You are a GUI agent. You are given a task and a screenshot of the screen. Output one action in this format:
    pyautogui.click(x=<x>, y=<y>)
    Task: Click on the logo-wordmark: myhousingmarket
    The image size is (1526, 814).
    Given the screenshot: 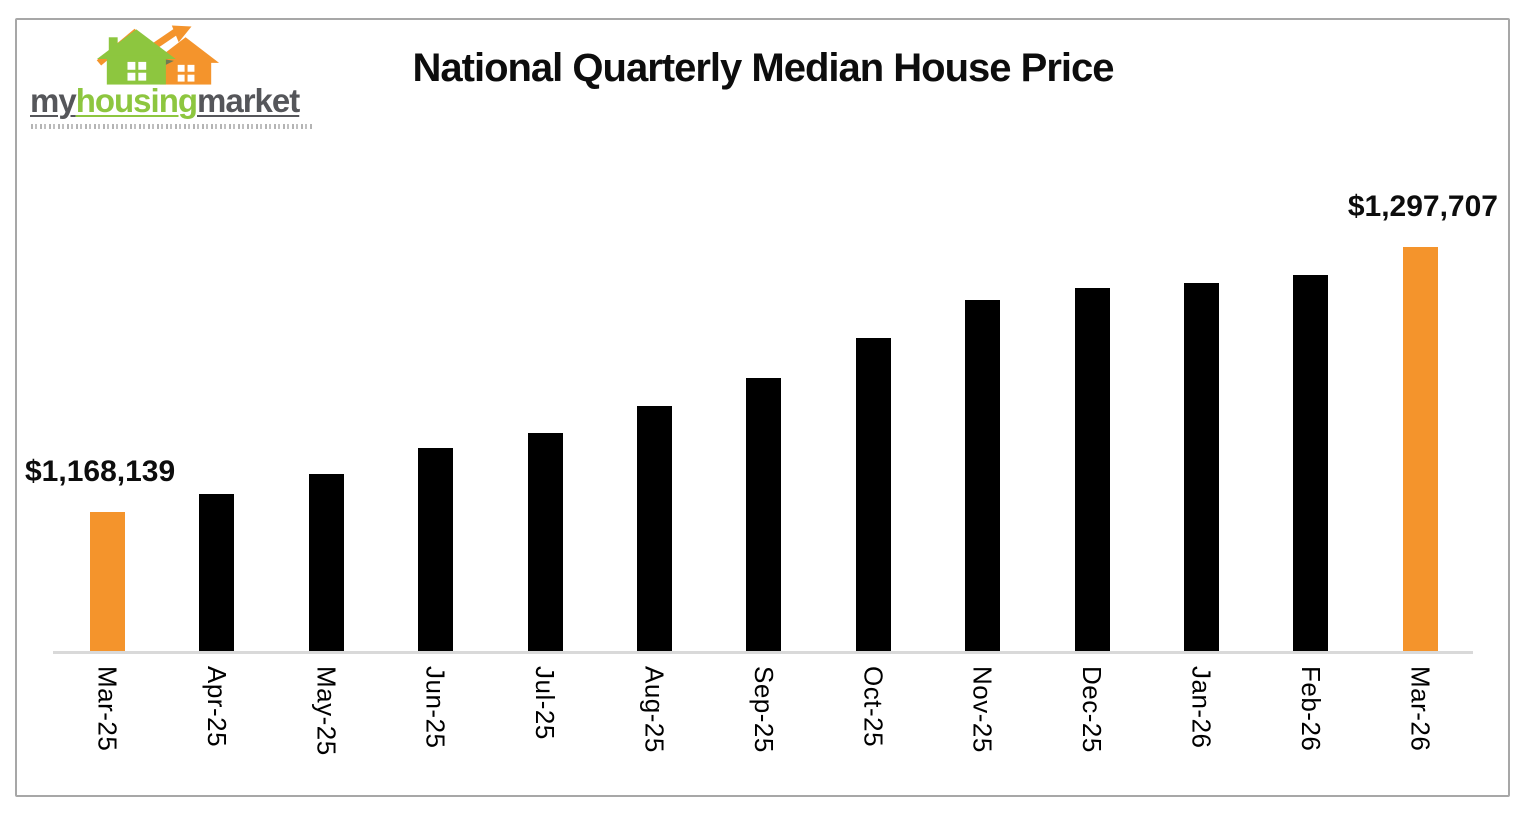 What is the action you would take?
    pyautogui.click(x=165, y=100)
    